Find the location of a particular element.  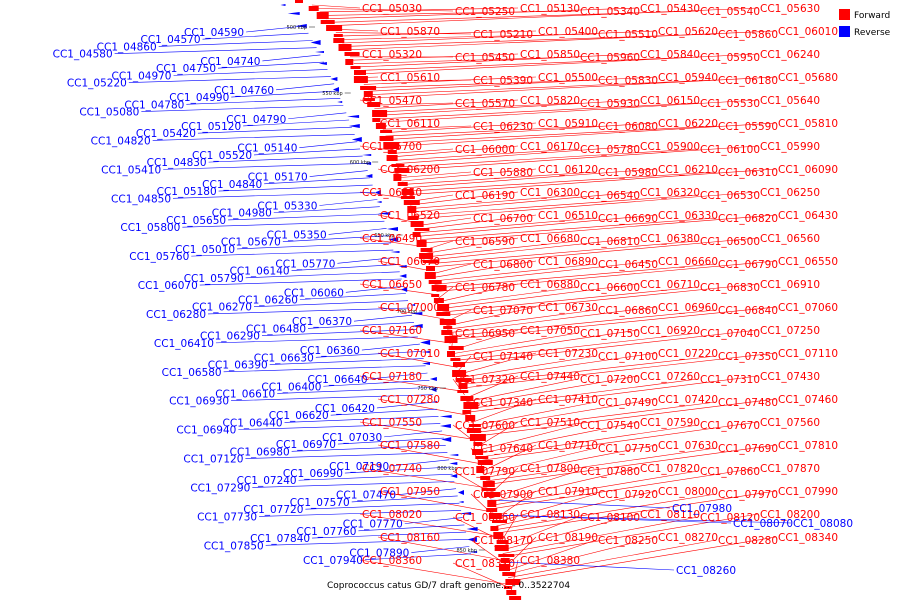

tick-label: 700 kbp is located at coordinates (407, 312).